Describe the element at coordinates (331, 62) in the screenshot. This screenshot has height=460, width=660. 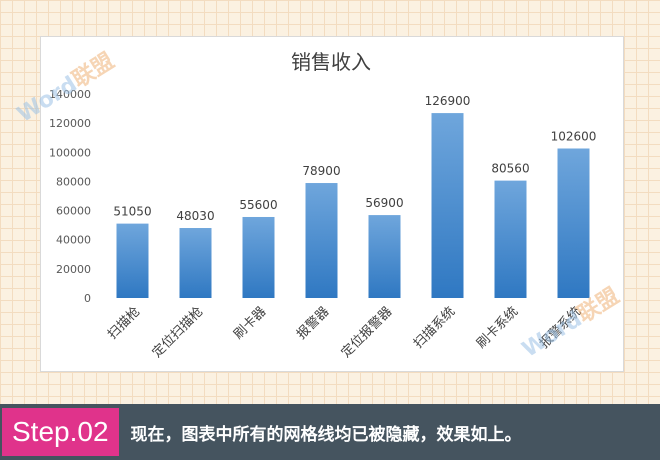
I see `chart-title: 销售收入` at that location.